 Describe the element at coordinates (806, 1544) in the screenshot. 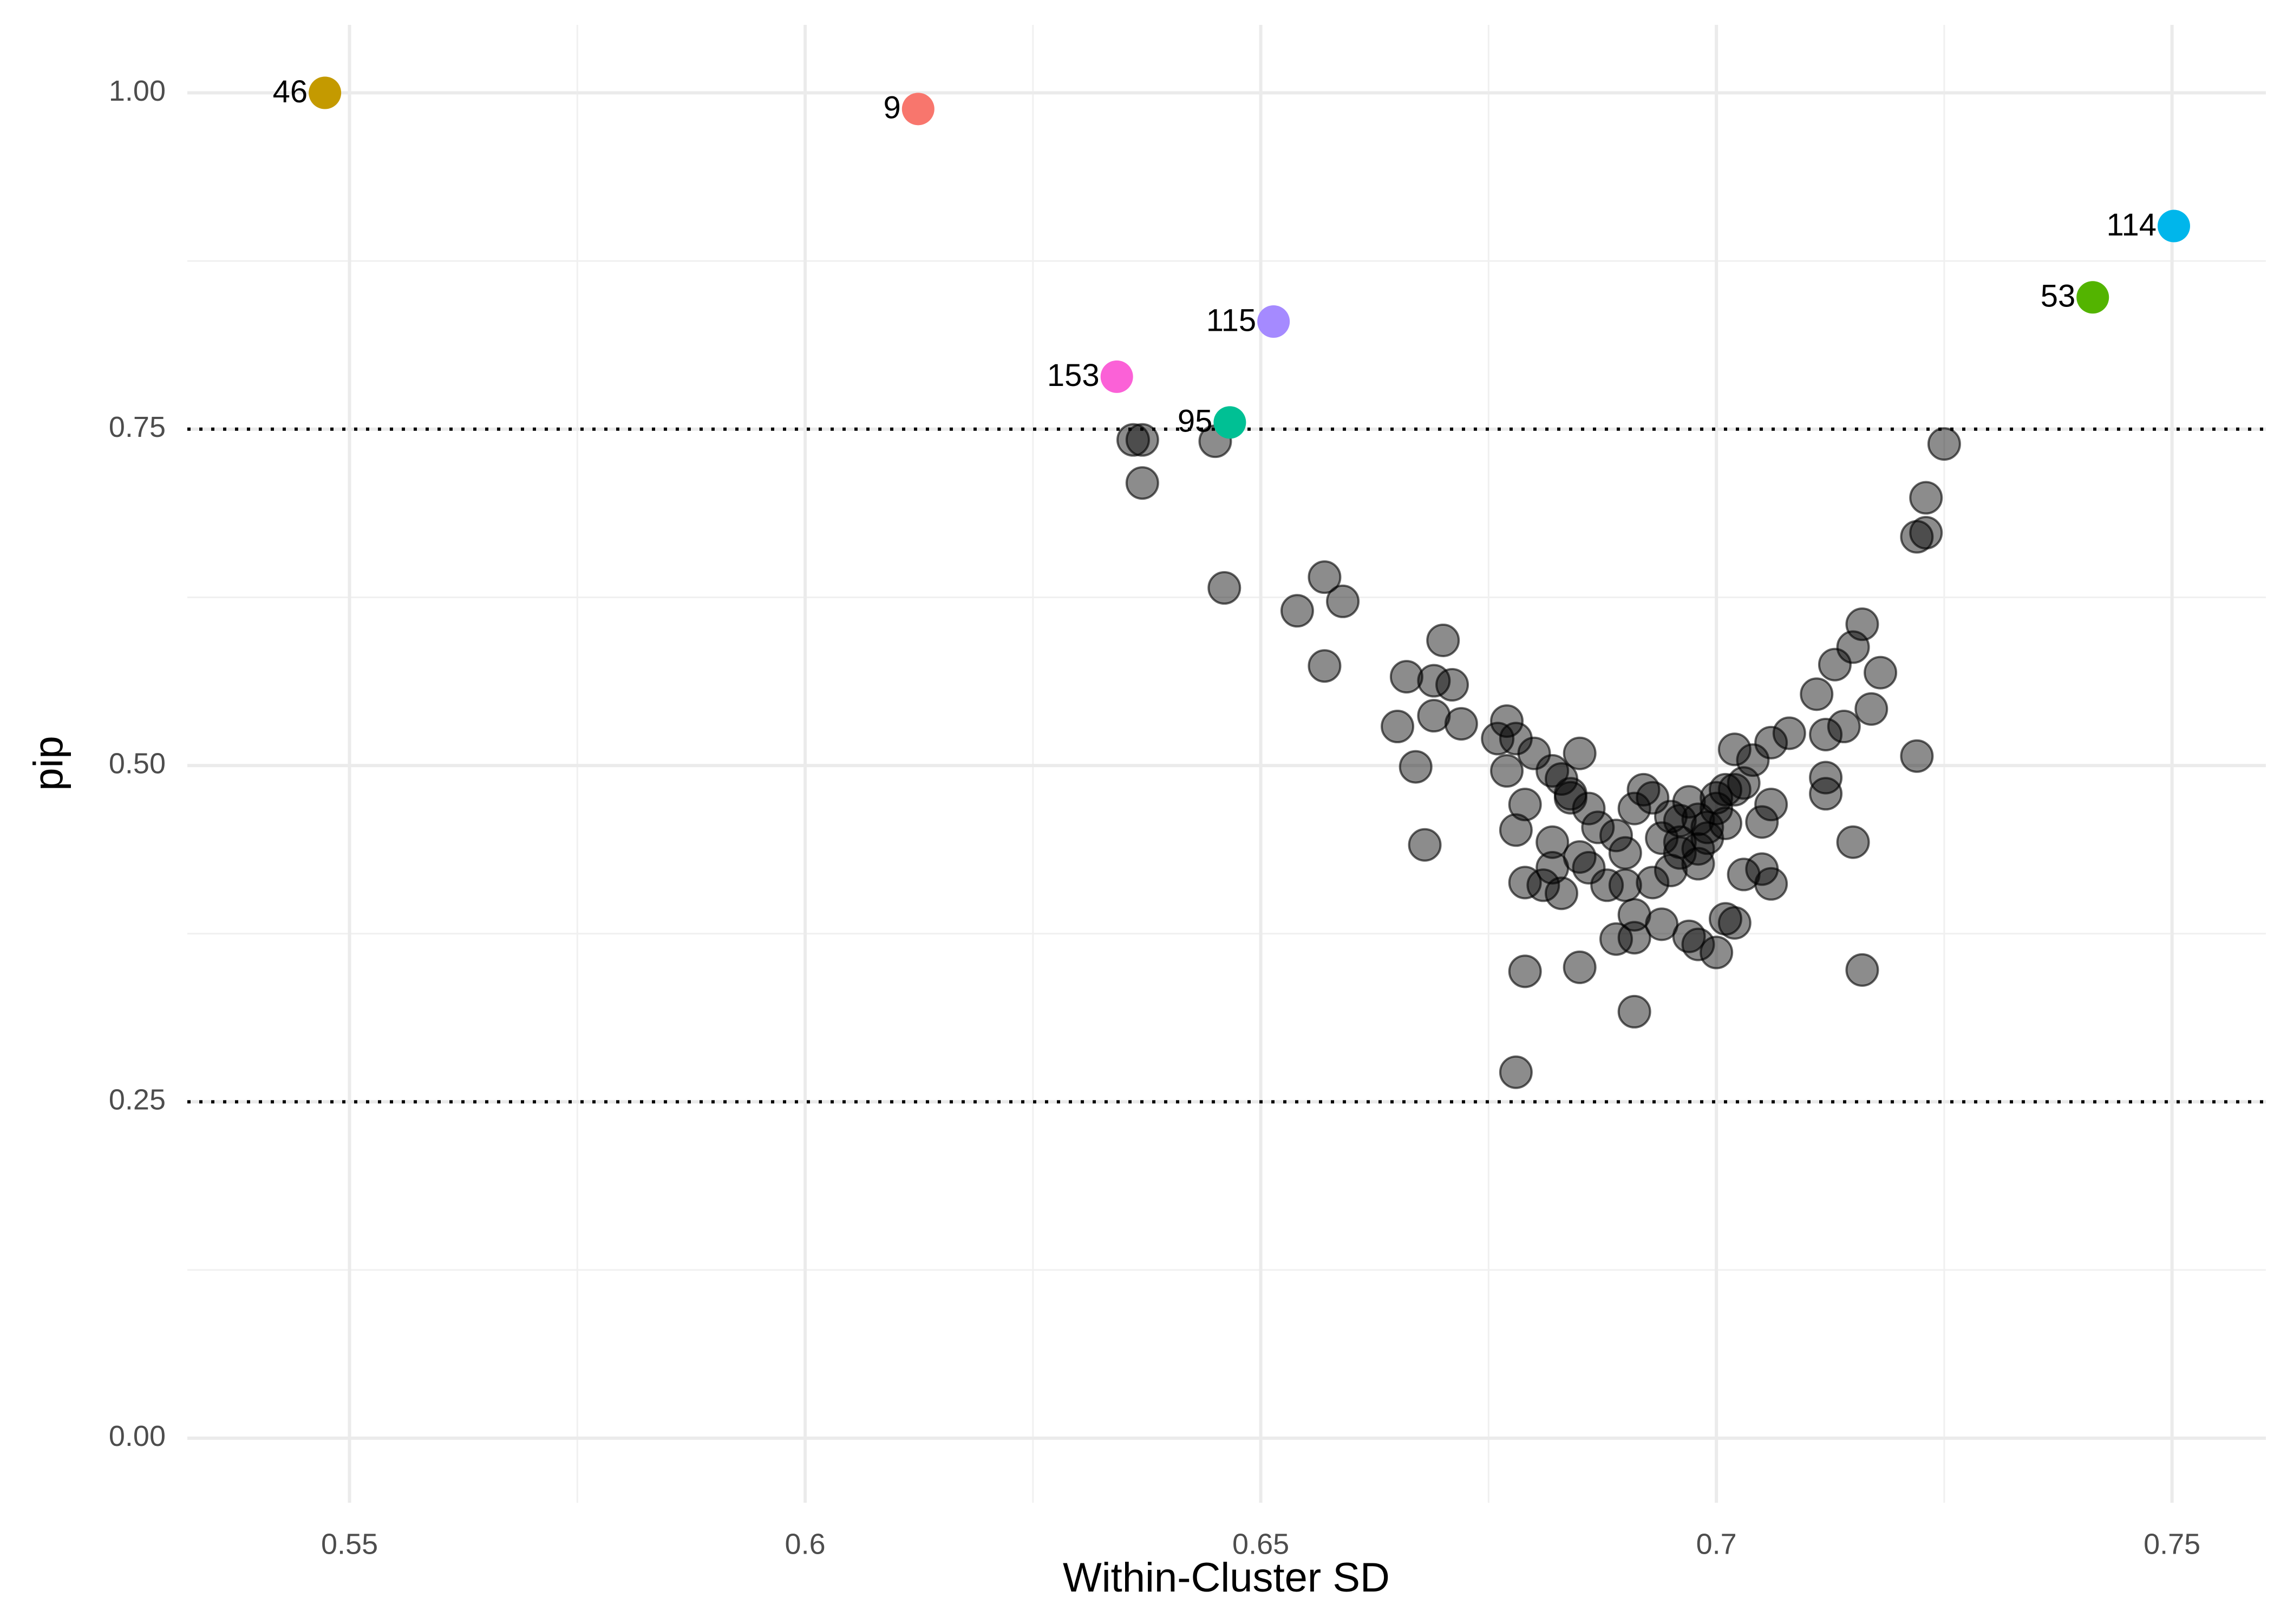

I see `x-tick-label: 0.6` at that location.